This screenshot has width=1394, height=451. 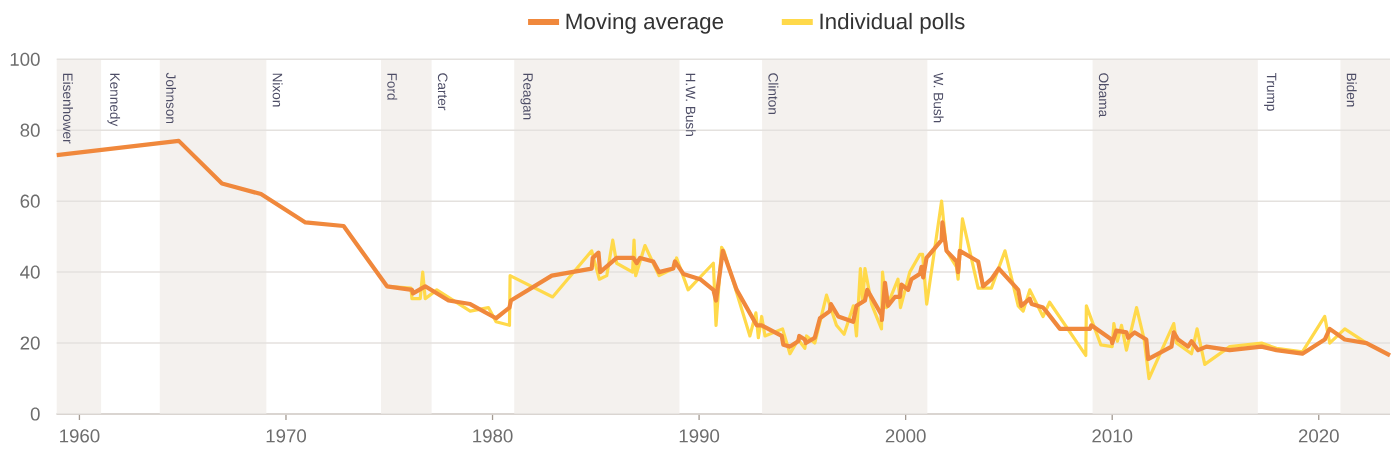 What do you see at coordinates (699, 436) in the screenshot?
I see `x-tick-label: 1990` at bounding box center [699, 436].